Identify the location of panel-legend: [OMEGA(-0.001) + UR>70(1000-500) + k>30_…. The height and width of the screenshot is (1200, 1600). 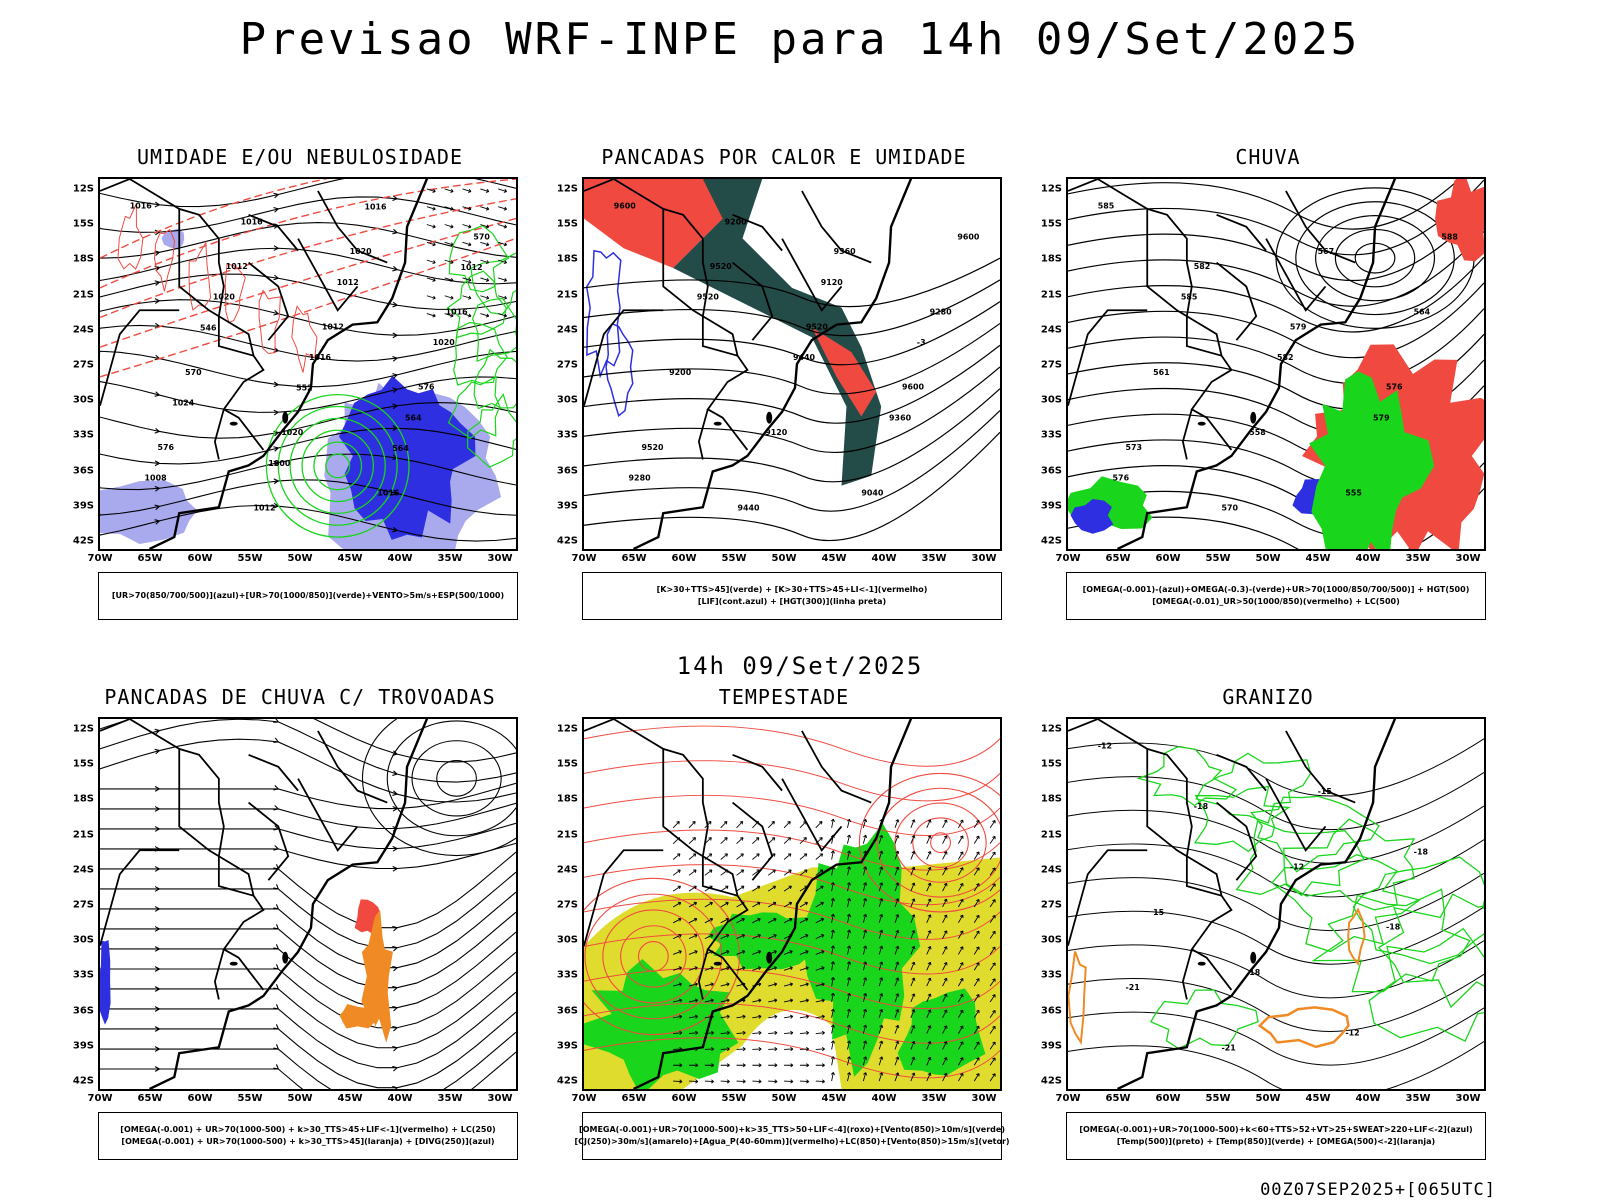
(308, 1136).